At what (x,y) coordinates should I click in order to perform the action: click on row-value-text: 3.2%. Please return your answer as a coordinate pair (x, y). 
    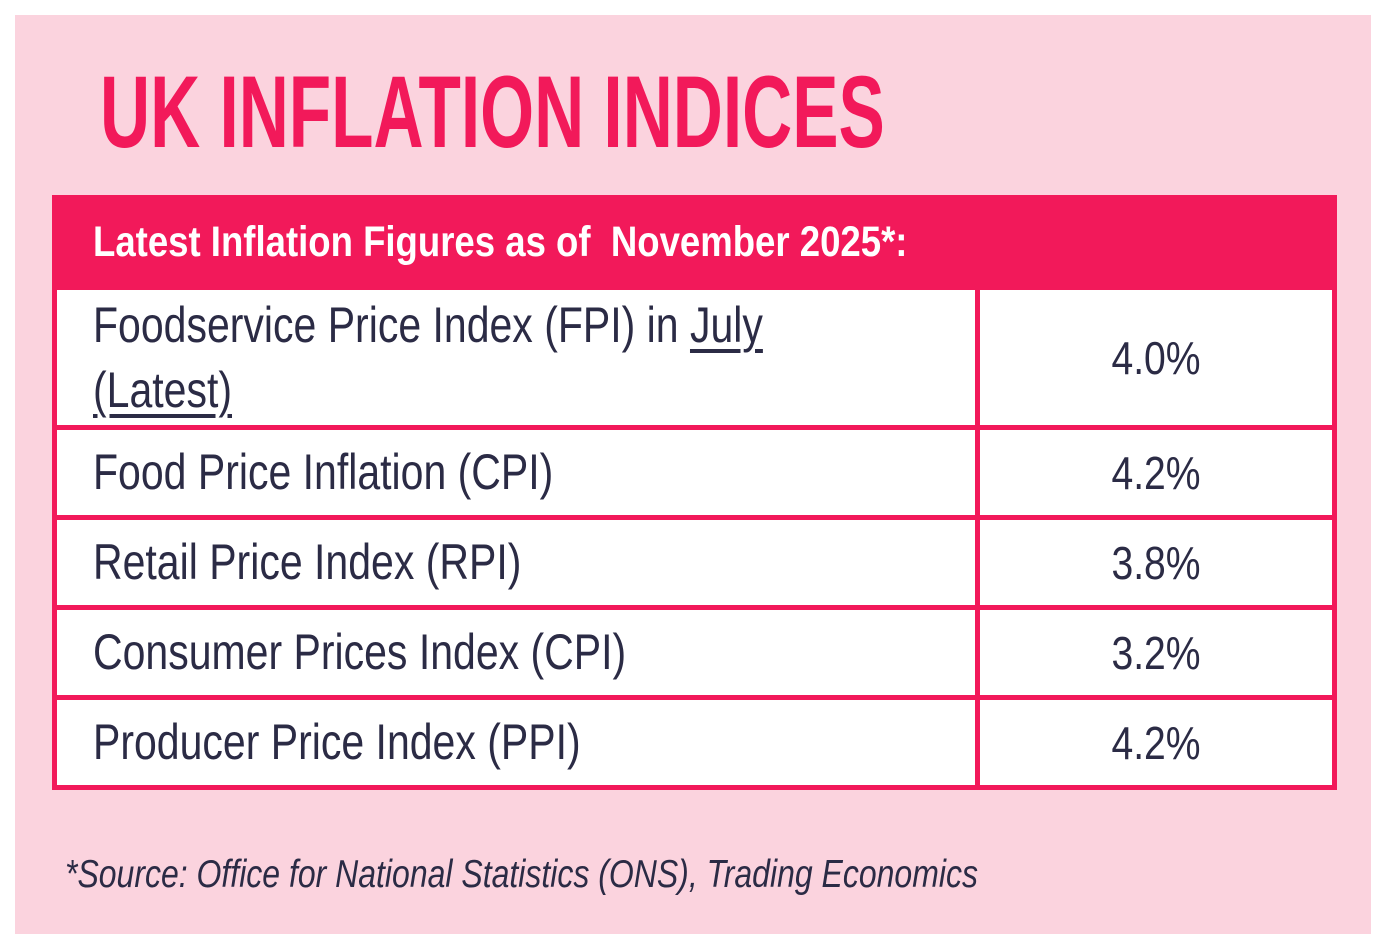
    Looking at the image, I should click on (1156, 652).